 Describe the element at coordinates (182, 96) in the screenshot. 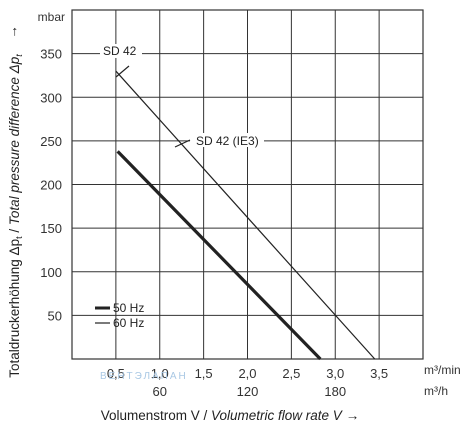

I see `annotations: SD 42 SD 42 (IE3)` at that location.